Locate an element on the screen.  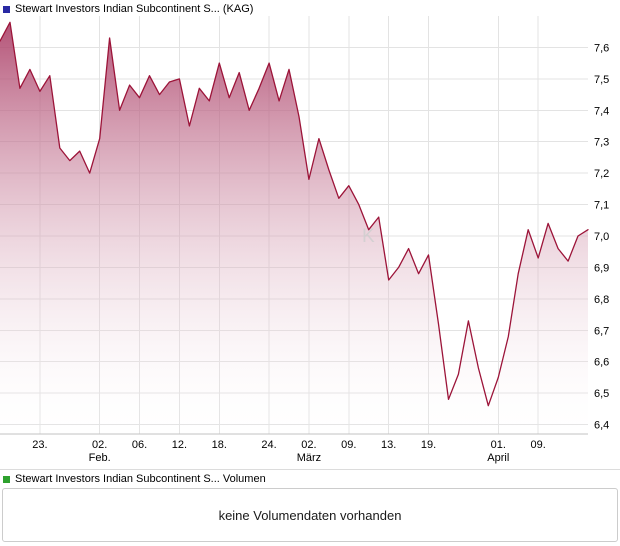
x-axis-tick-label: 13. is located at coordinates (388, 445).